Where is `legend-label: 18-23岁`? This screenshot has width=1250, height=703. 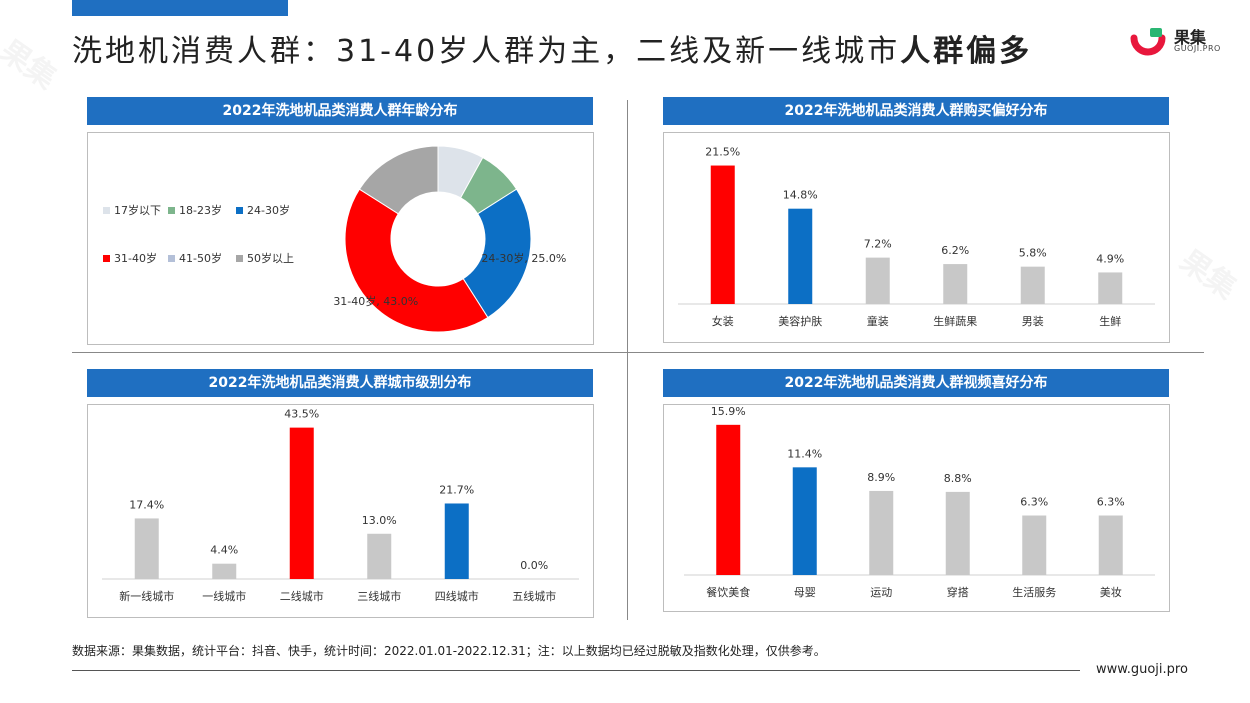
legend-label: 18-23岁 is located at coordinates (200, 210).